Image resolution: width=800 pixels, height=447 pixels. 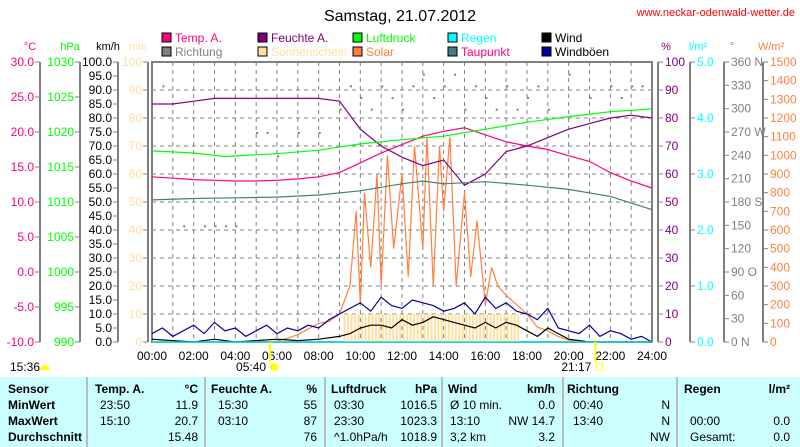 What do you see at coordinates (152, 356) in the screenshot?
I see `x-tick-label: 00:00` at bounding box center [152, 356].